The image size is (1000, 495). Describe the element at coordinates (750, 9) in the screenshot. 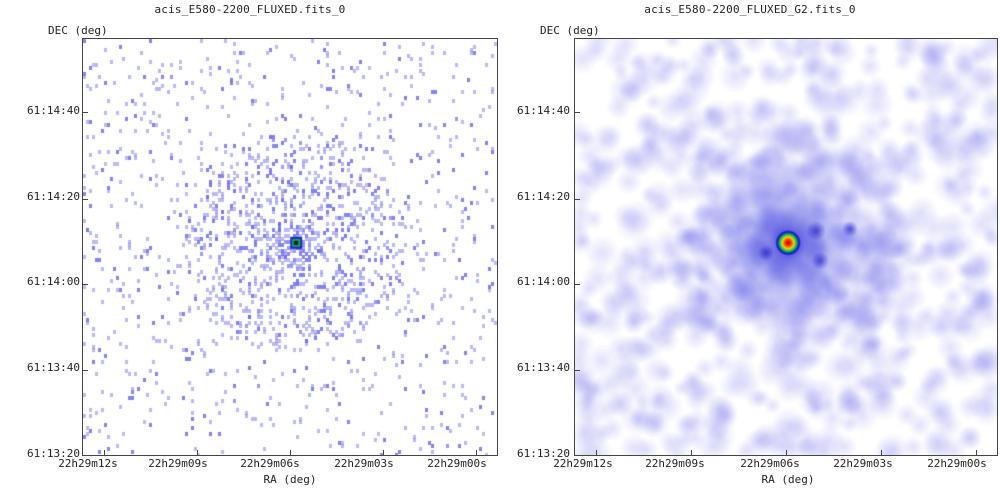

I see `plot-title: acis_E580-2200_FLUXED_G2.fits_0` at that location.